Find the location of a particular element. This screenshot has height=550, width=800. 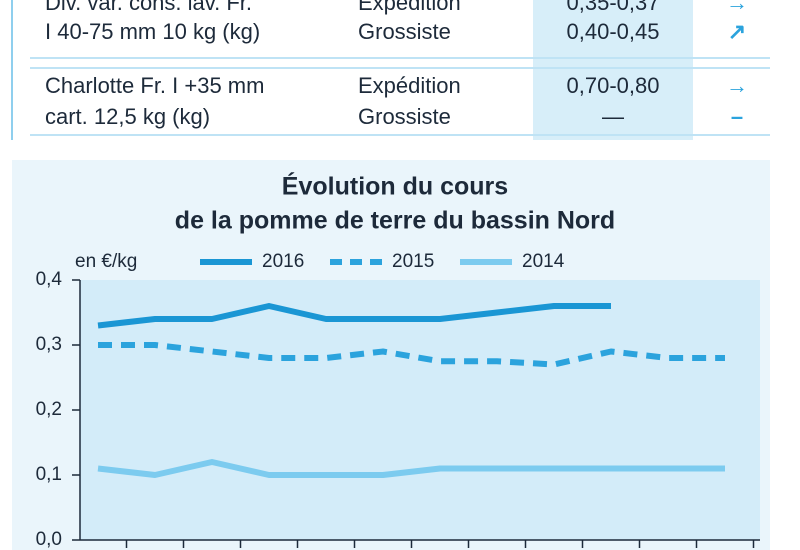

y-axis-label: en €/kg is located at coordinates (106, 261).